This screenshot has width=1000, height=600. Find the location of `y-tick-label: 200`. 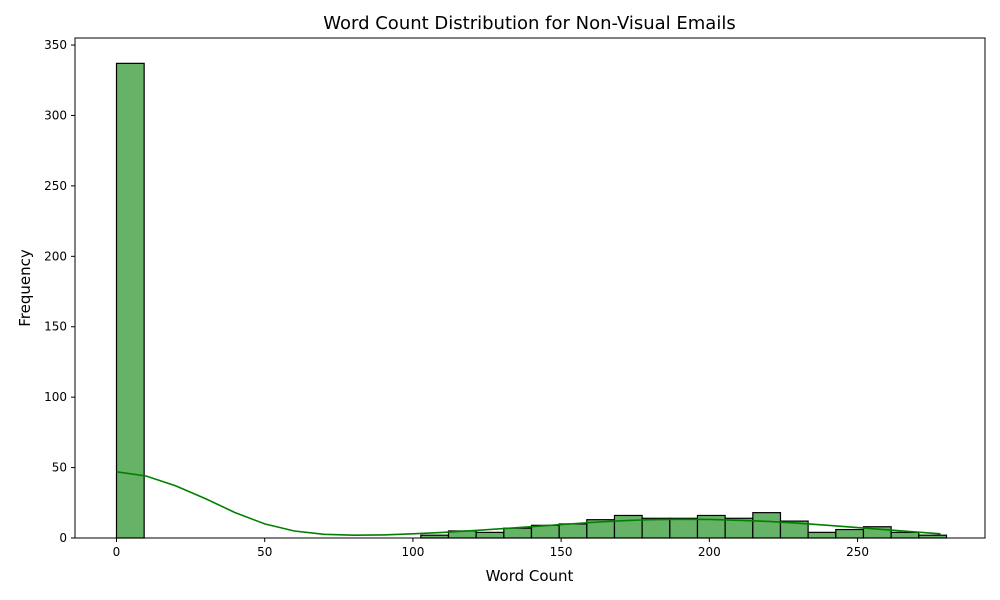

y-tick-label: 200 is located at coordinates (55, 256).